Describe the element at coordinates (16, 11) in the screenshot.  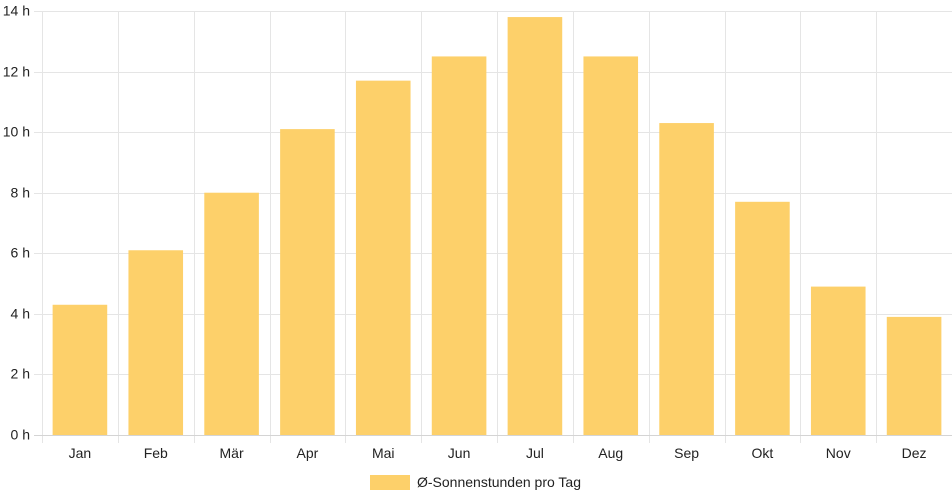
I see `y-tick-label: 14 h` at that location.